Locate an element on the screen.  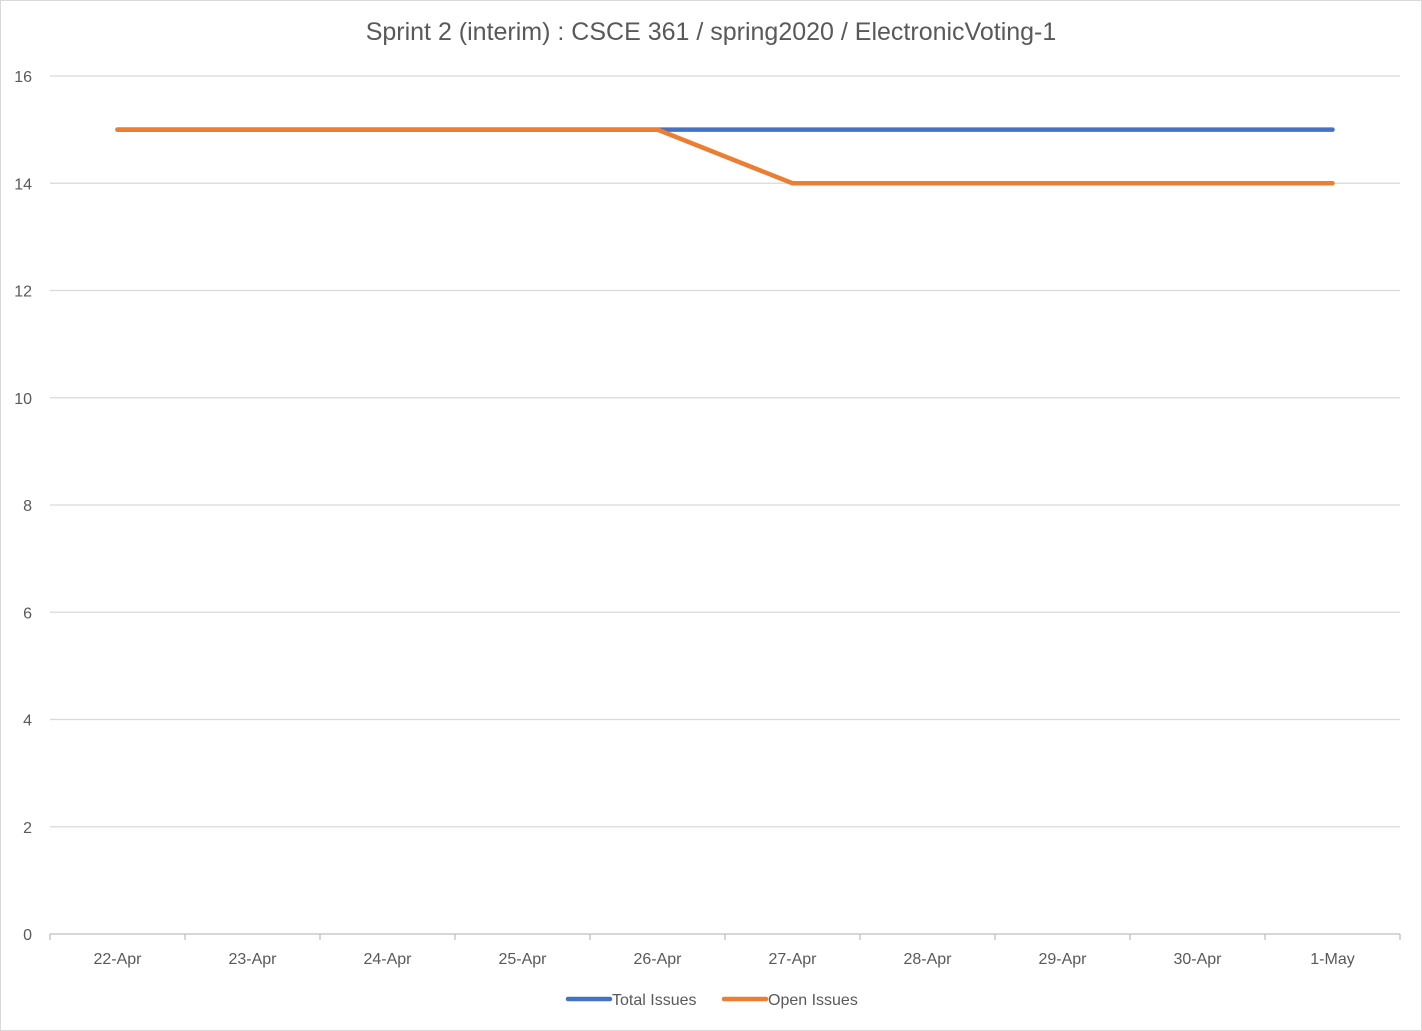
y-tick-label: 10 is located at coordinates (23, 399).